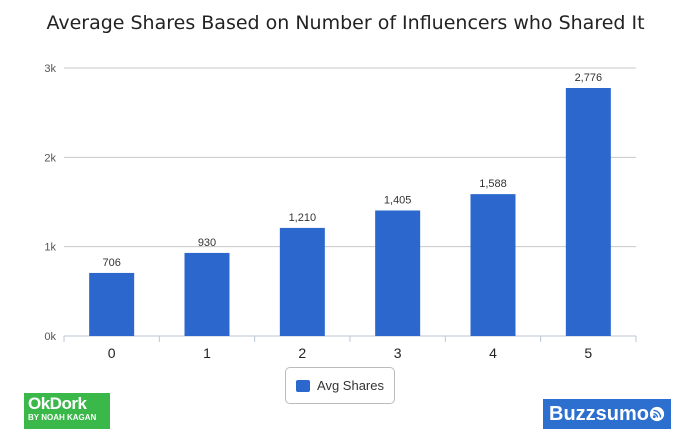 Image resolution: width=691 pixels, height=443 pixels. What do you see at coordinates (302, 353) in the screenshot?
I see `x-tick-label: 2` at bounding box center [302, 353].